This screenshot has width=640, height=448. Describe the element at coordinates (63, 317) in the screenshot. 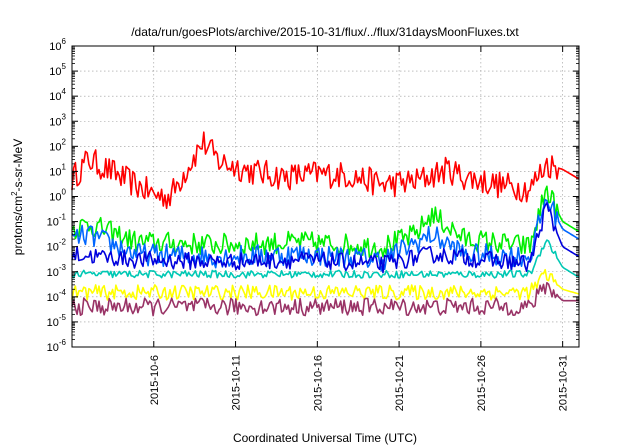

I see `y-tick-exponent: -5` at that location.